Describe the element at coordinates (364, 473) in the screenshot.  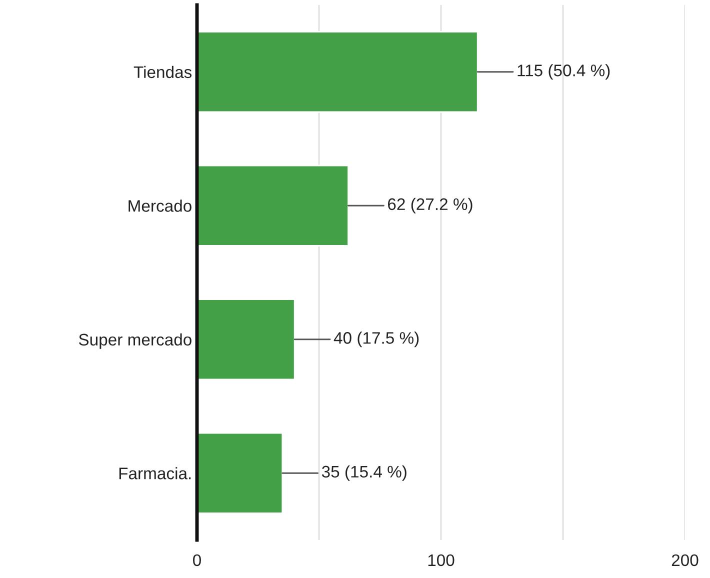
I see `data-label: 35 (15.4 %)` at that location.